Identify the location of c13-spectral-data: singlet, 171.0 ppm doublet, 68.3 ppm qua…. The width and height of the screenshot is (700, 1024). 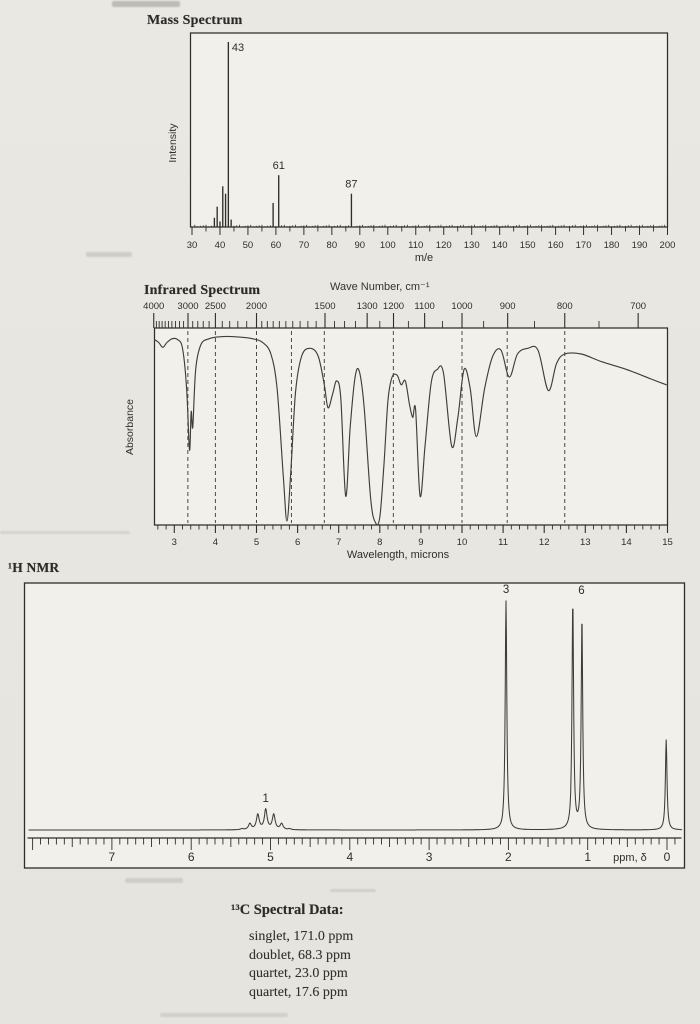
(301, 965).